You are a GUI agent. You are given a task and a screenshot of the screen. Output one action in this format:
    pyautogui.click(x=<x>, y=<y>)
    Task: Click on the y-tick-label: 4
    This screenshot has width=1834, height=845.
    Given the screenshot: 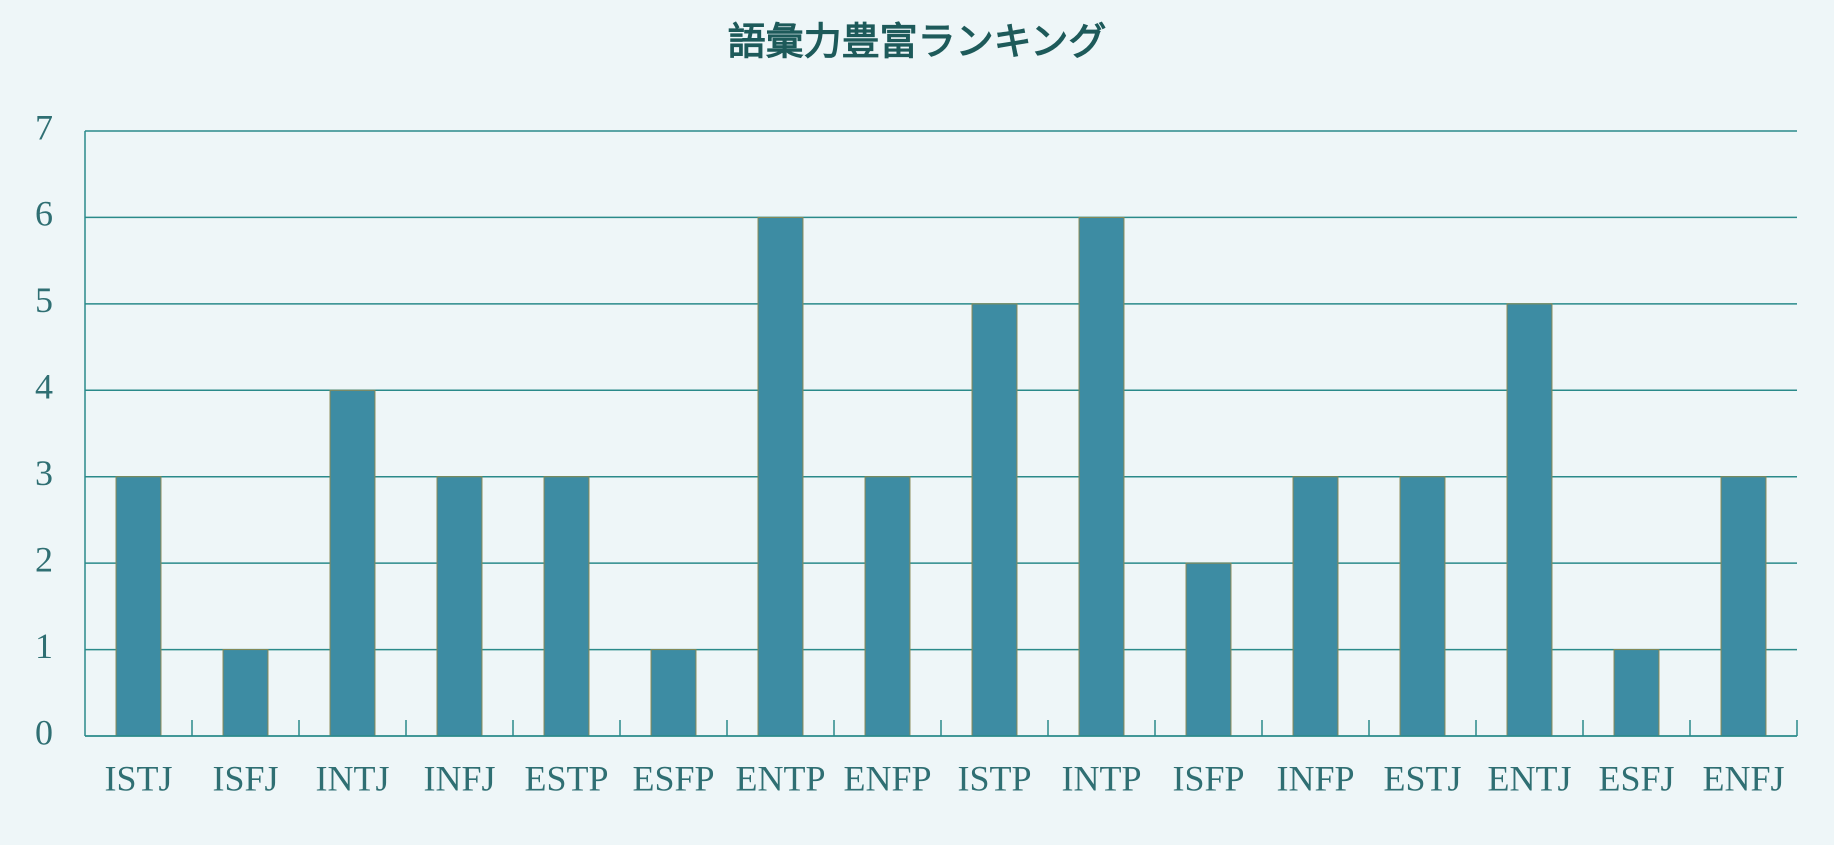 What is the action you would take?
    pyautogui.click(x=44, y=387)
    